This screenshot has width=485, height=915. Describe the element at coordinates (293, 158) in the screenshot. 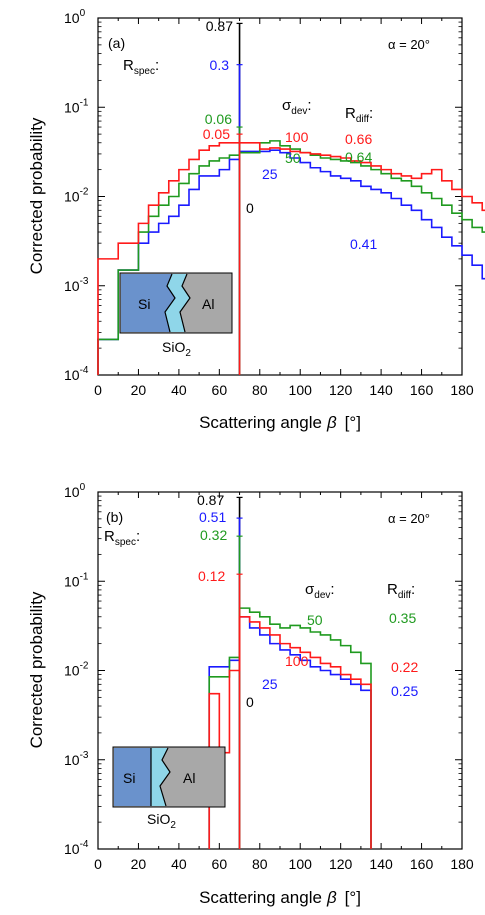

I see `panel-a-sigma-50: 50` at that location.